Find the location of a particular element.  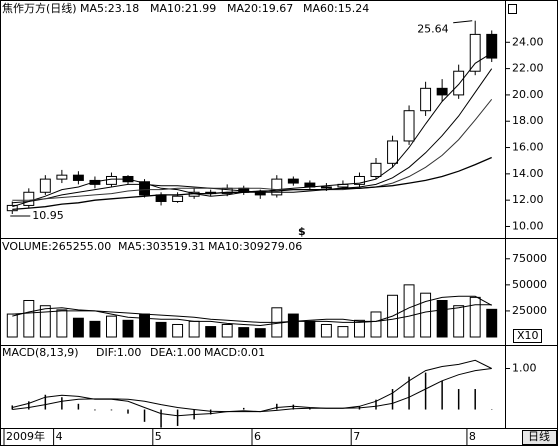

panel-title: MA10:309279.06 is located at coordinates (255, 246).